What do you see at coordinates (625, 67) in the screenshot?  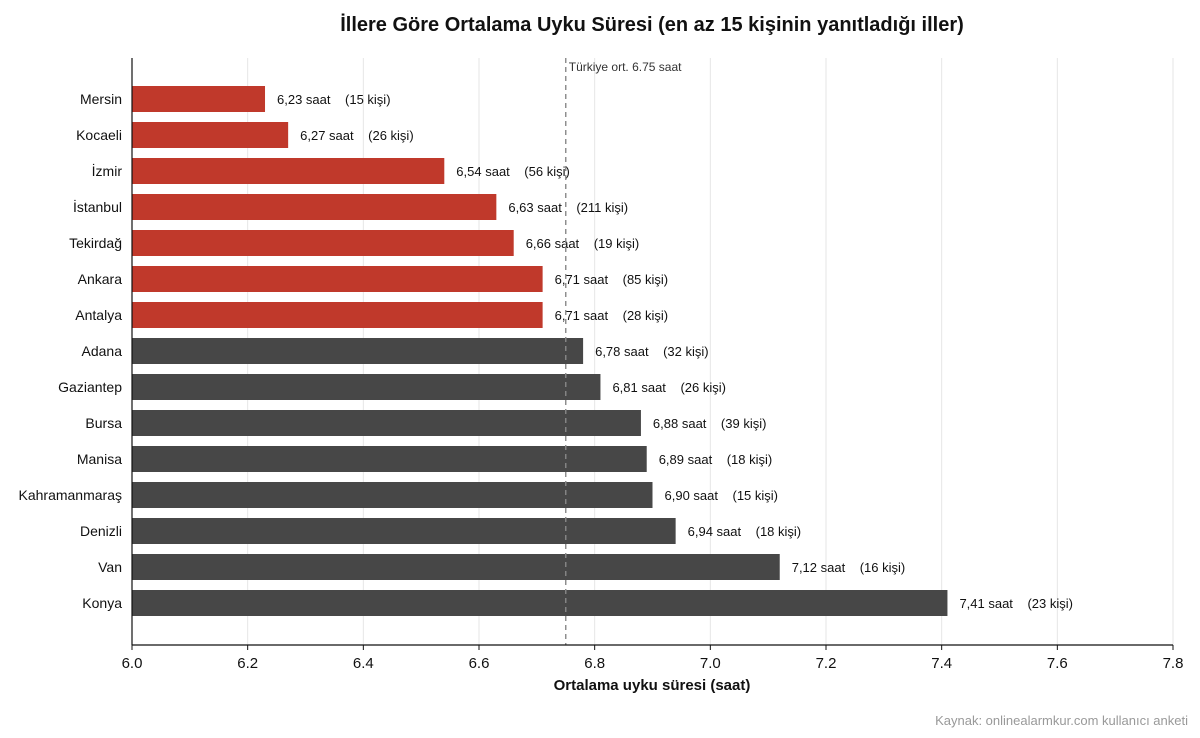 I see `reference-line-label: Türkiye ort. 6.75 saat` at bounding box center [625, 67].